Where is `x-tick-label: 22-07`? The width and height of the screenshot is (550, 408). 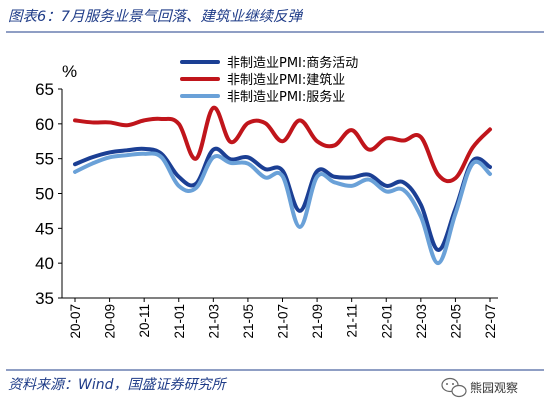
x-tick-label: 22-07 is located at coordinates (490, 321).